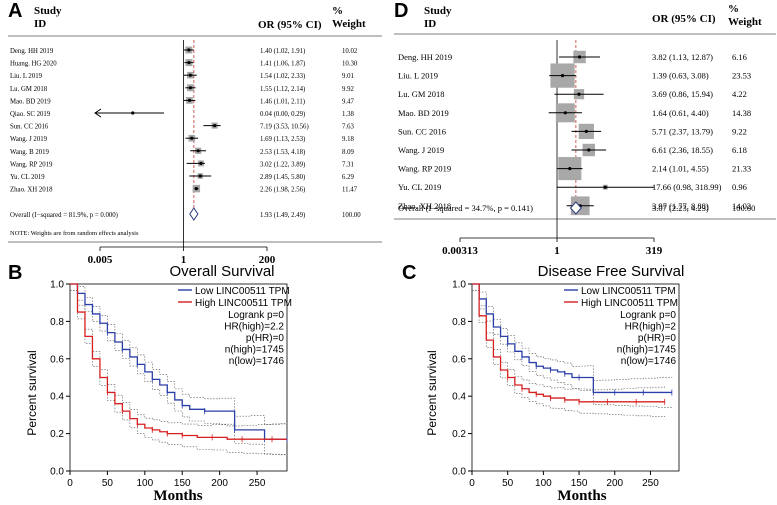  I want to click on y-tick-label: 0.0, so click(459, 472).